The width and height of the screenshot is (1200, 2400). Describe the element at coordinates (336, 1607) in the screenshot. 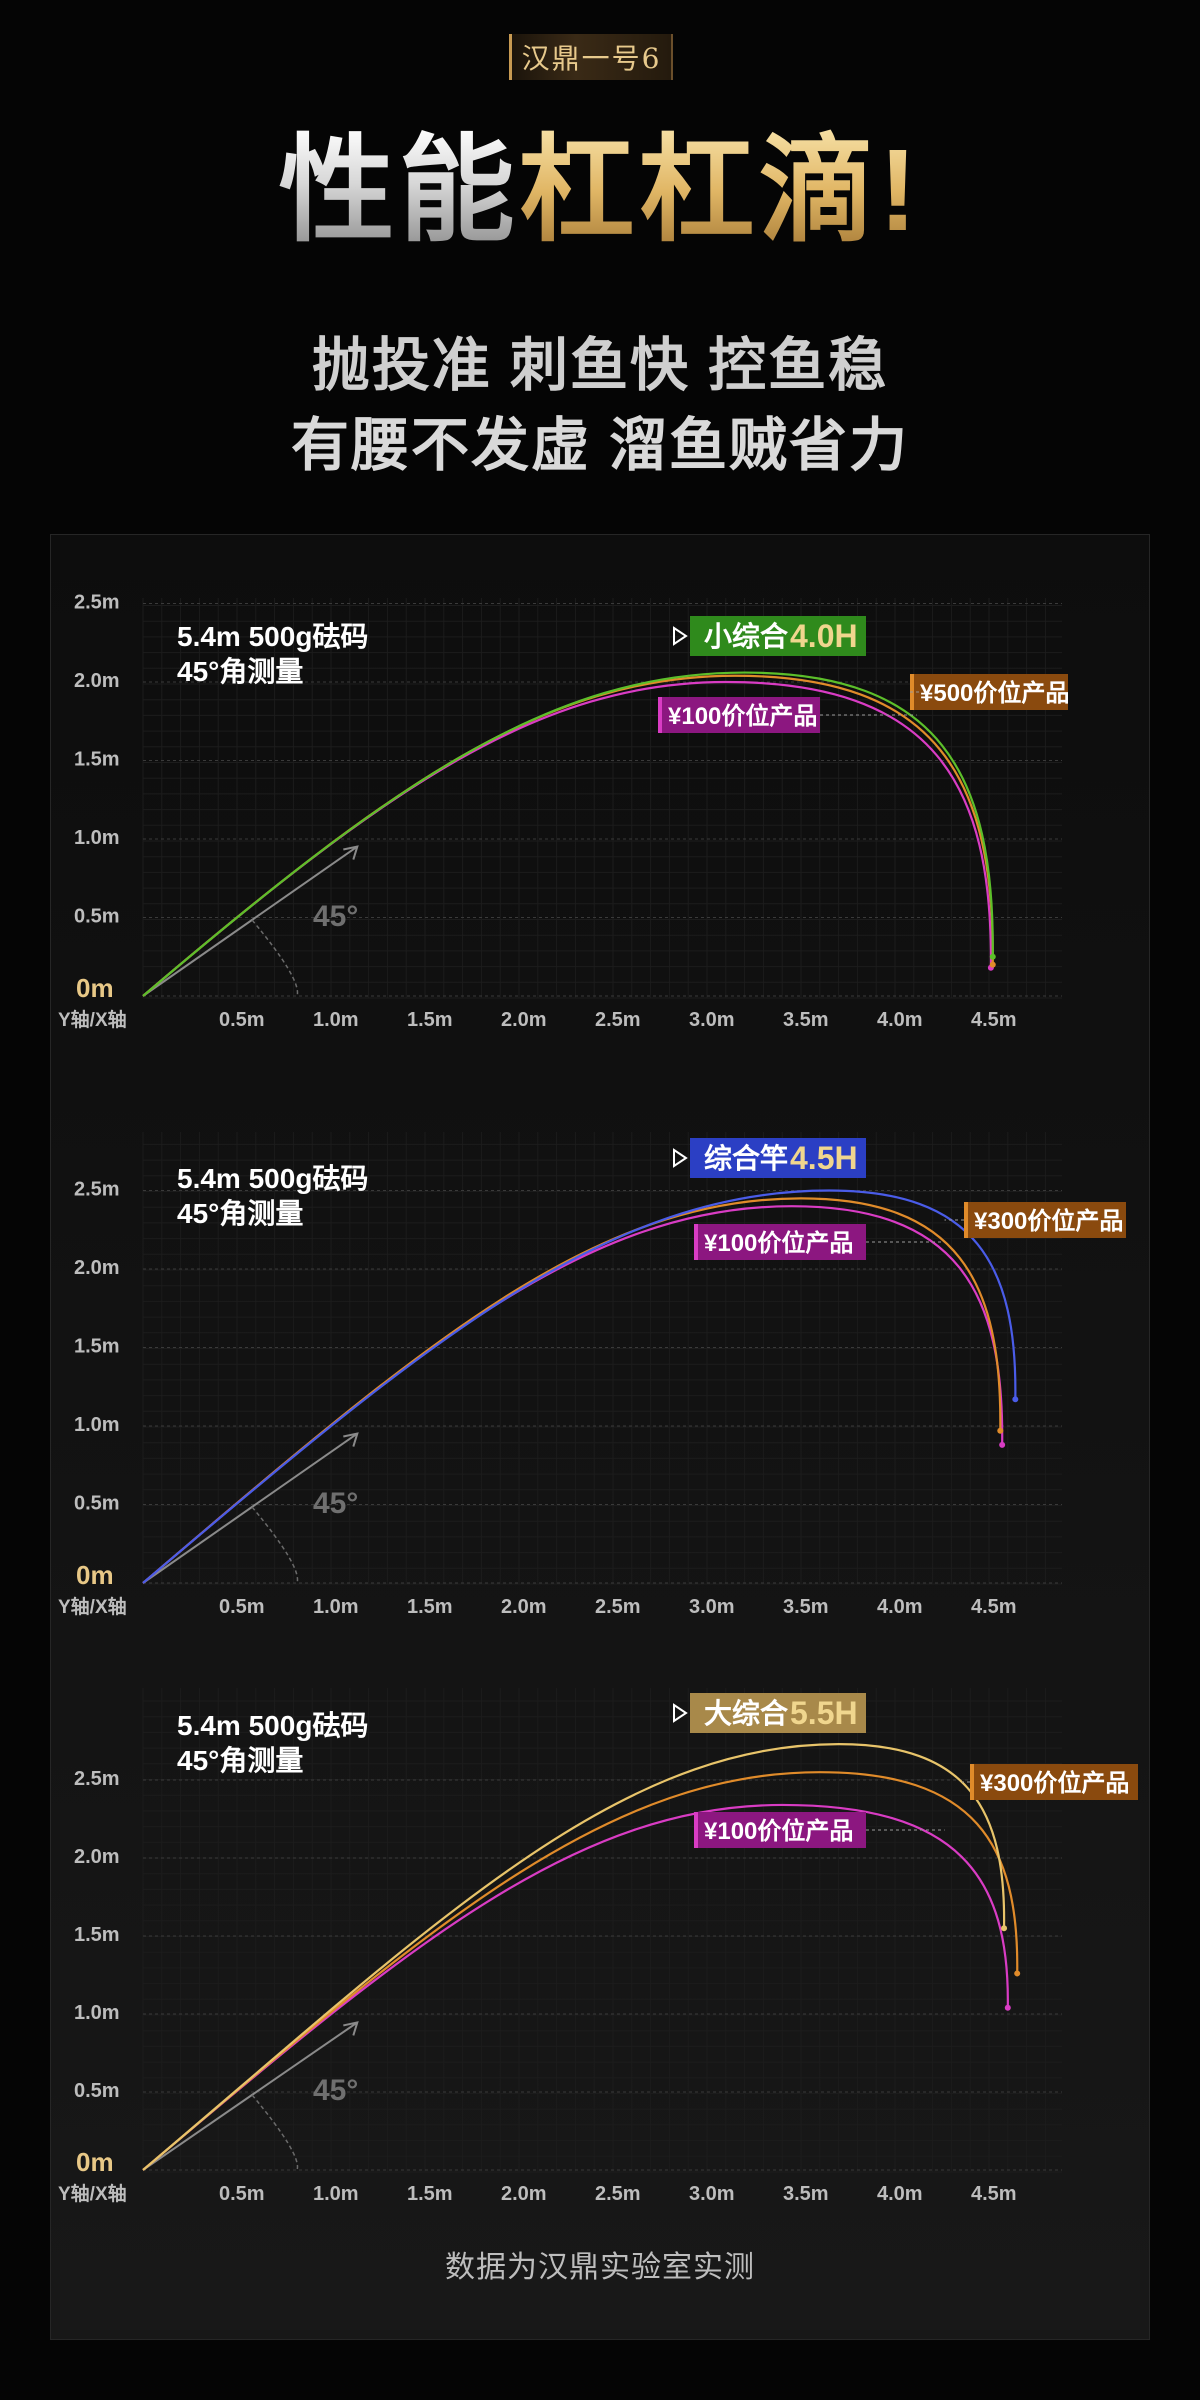

I see `x-tick-label: 1.0m` at that location.